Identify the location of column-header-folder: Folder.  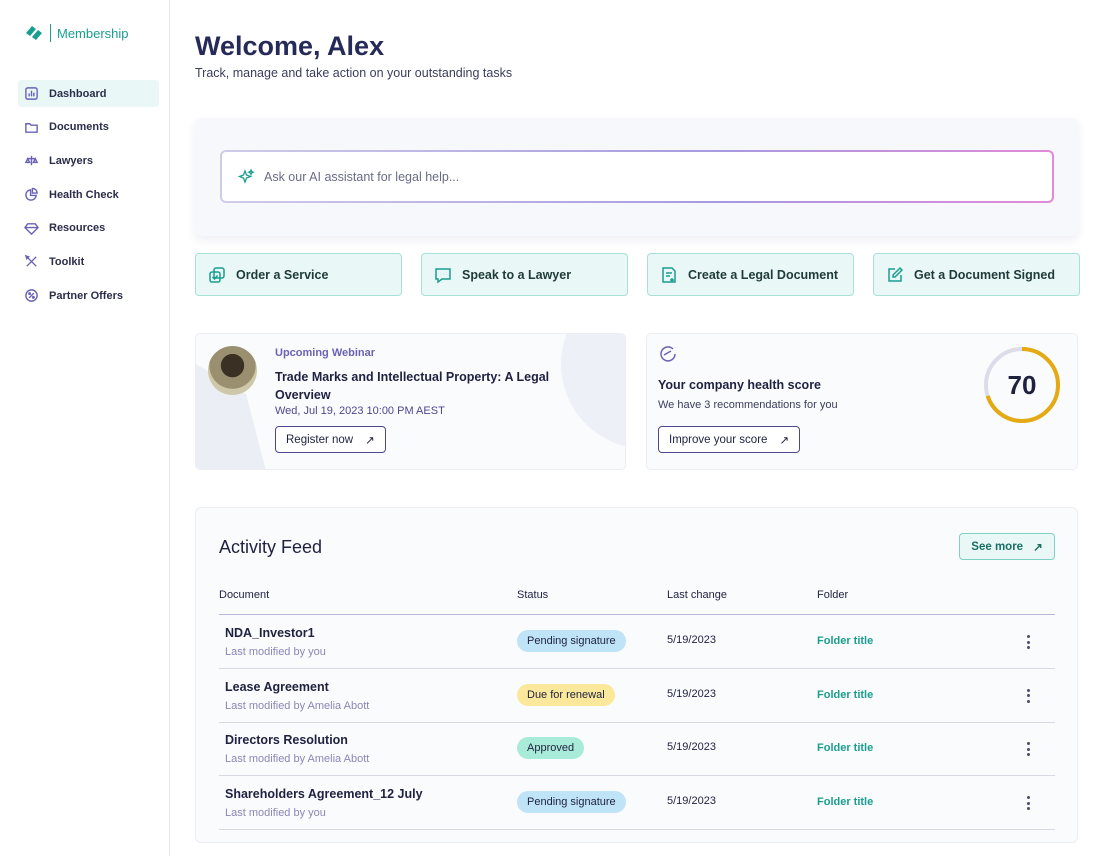
(833, 595).